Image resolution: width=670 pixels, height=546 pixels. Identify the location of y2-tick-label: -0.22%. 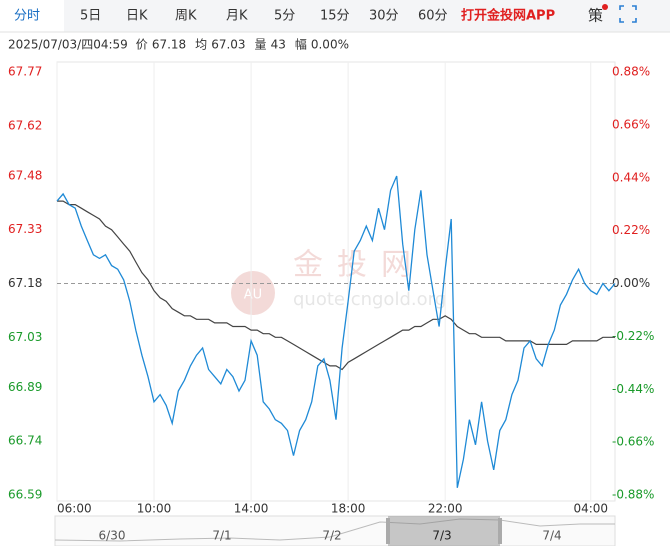
(633, 336).